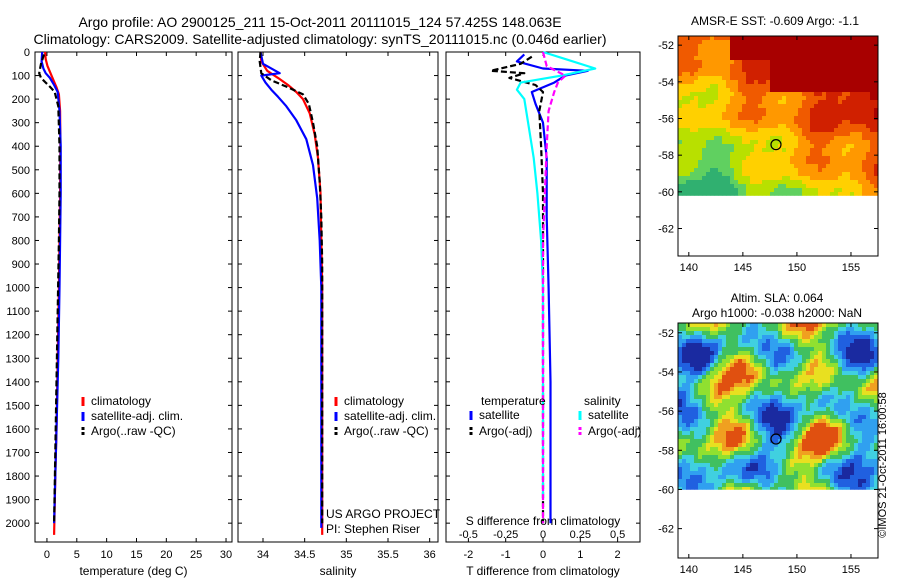 The width and height of the screenshot is (900, 580). Describe the element at coordinates (666, 412) in the screenshot. I see `map-y-tick-label: -56` at that location.